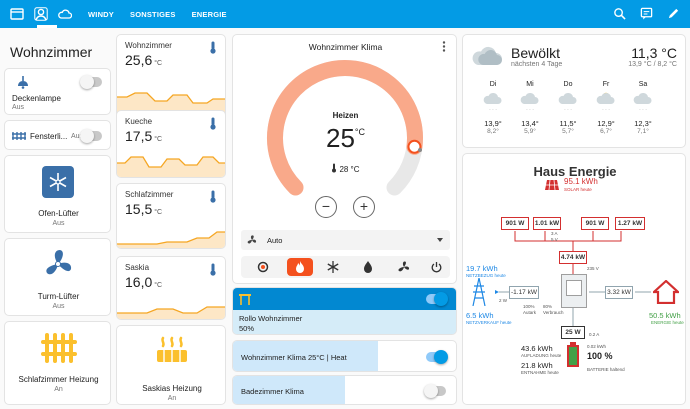  I want to click on dry-mode-icon, so click(368, 267).